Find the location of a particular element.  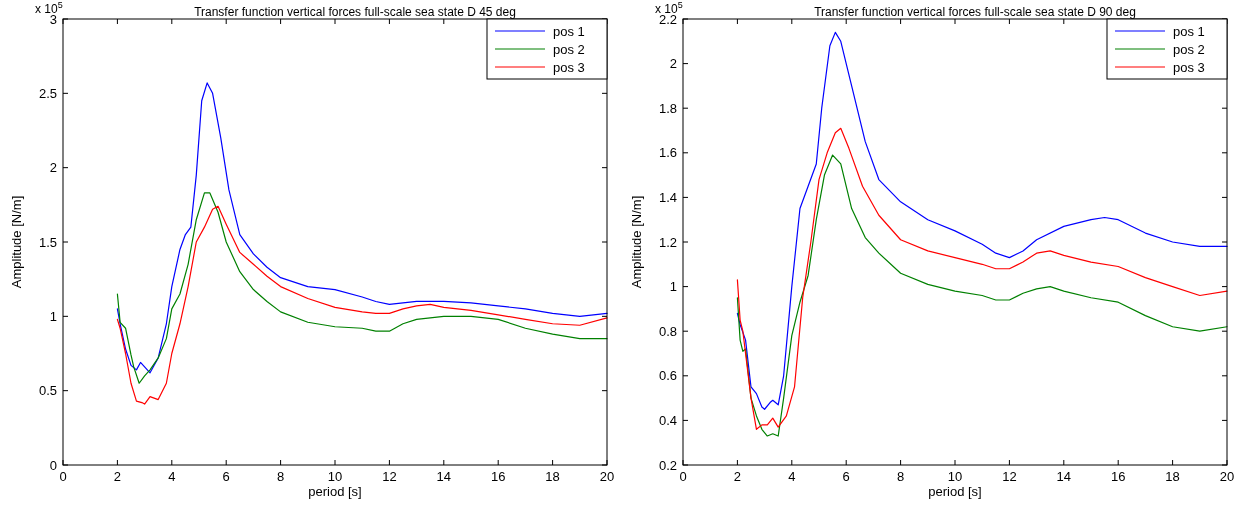

y-tick-label: 0.8 is located at coordinates (667, 331).